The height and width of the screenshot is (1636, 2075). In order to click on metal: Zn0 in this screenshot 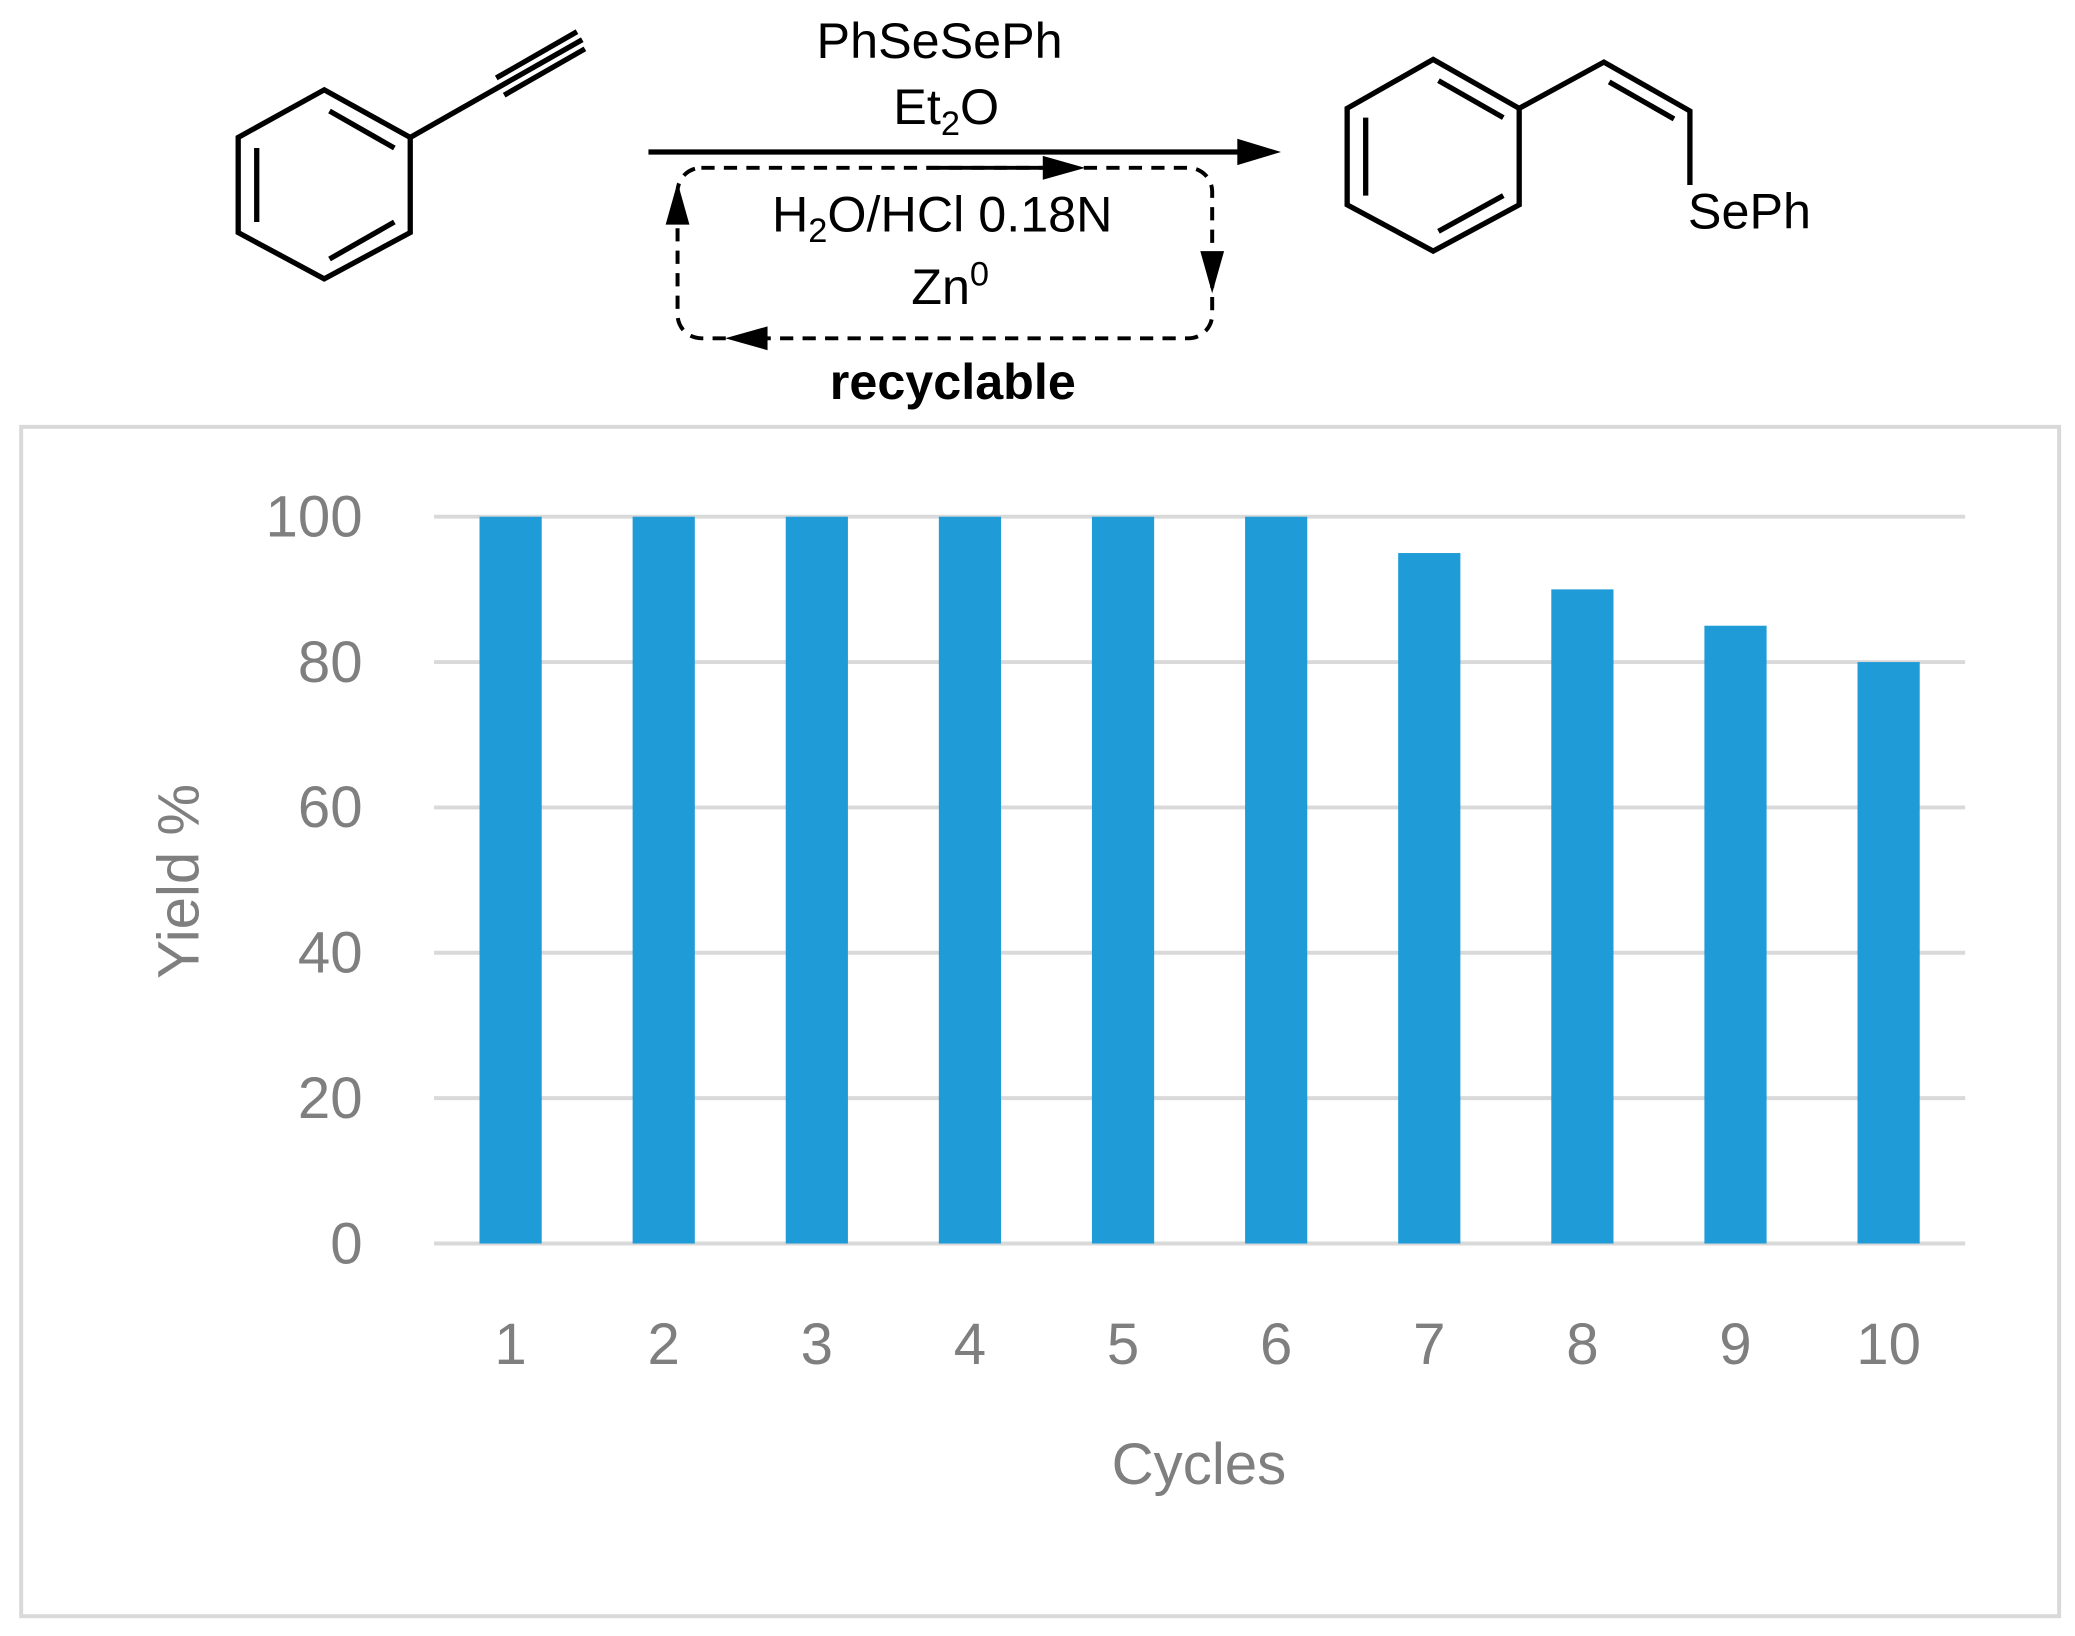, I will do `click(950, 284)`.